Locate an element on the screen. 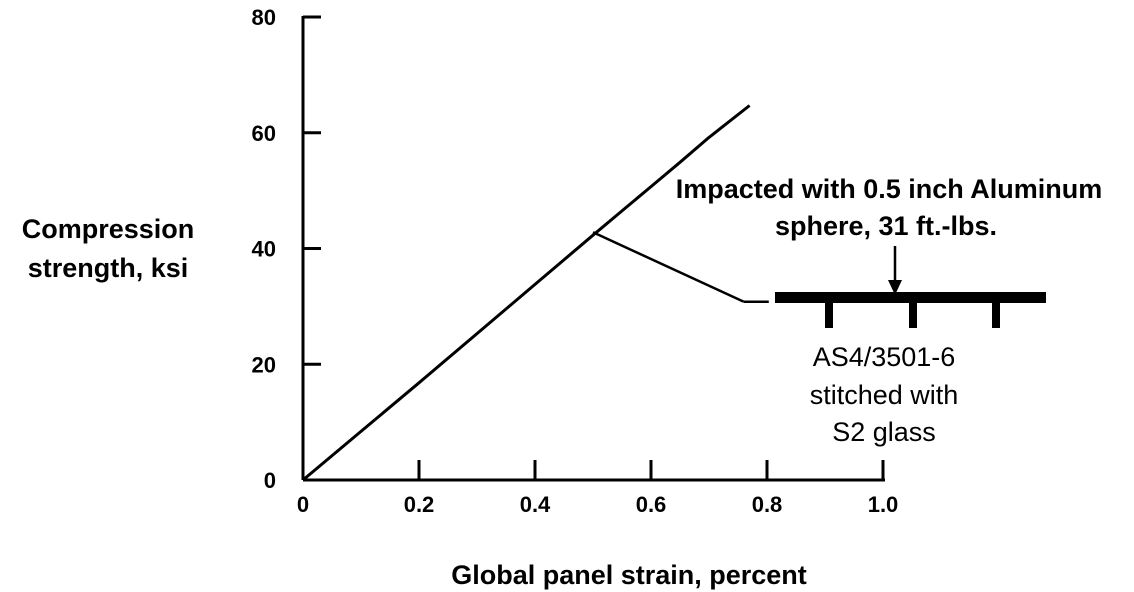 The width and height of the screenshot is (1134, 592). impact-note-line-2: sphere, 31 ft.-lbs. is located at coordinates (886, 226).